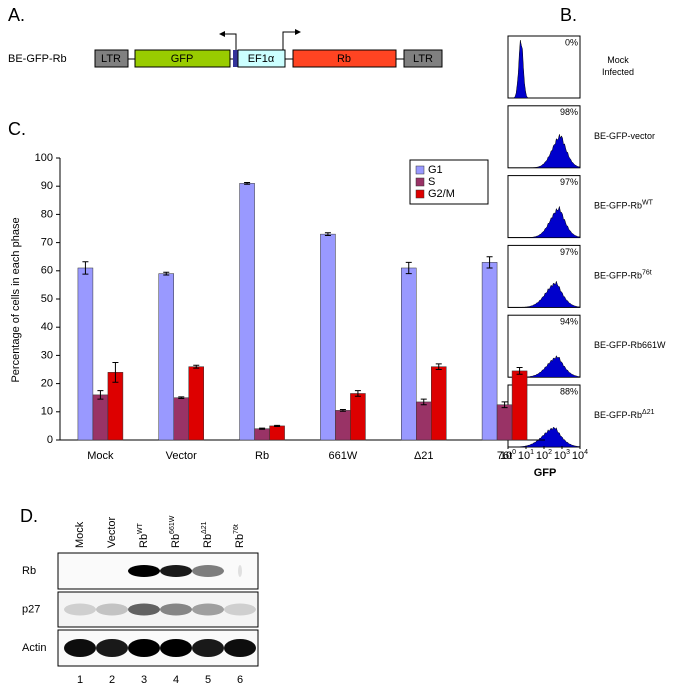 This screenshot has width=685, height=690. What do you see at coordinates (47, 271) in the screenshot?
I see `y-tick-label: 60` at bounding box center [47, 271].